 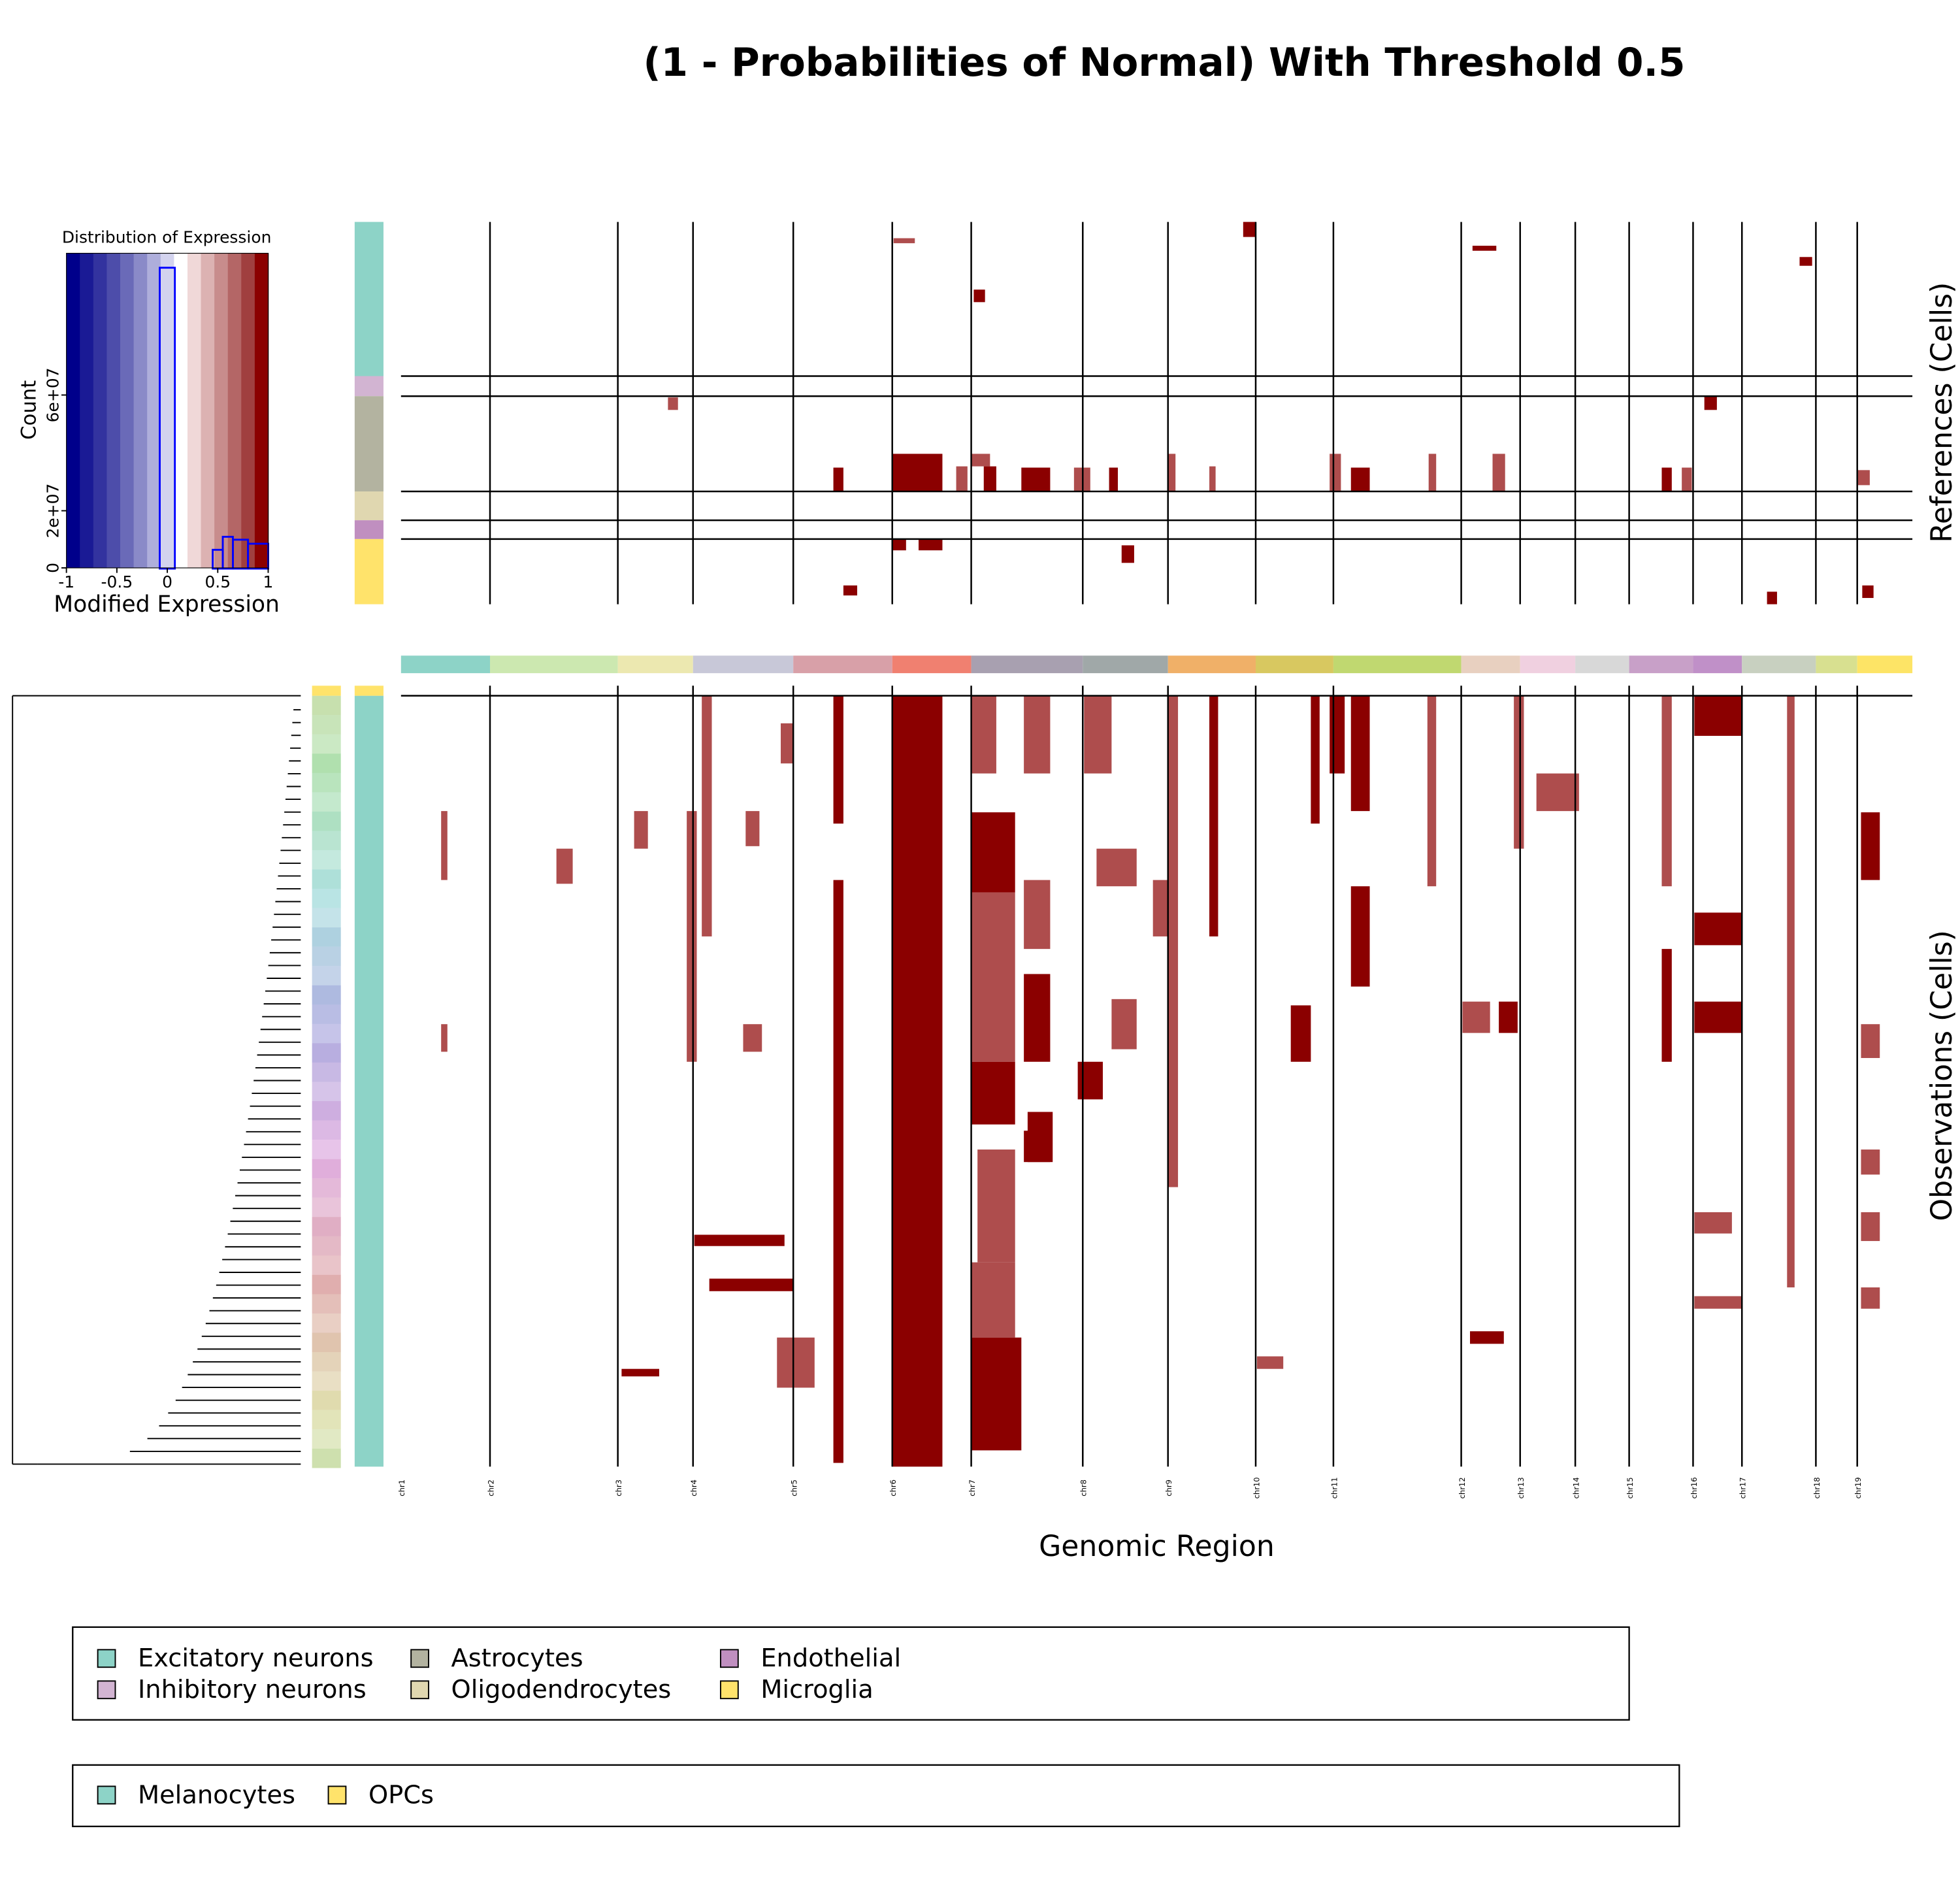 I want to click on x-tick-label: 0, so click(x=167, y=581).